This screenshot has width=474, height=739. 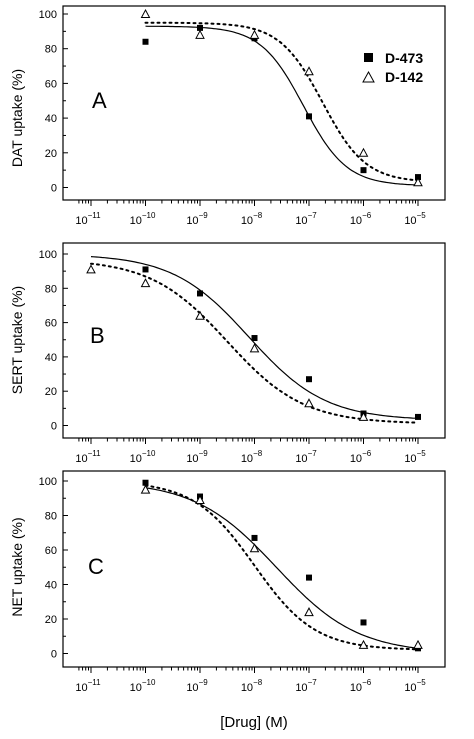 I want to click on legend-label-d142: D-142, so click(x=404, y=77).